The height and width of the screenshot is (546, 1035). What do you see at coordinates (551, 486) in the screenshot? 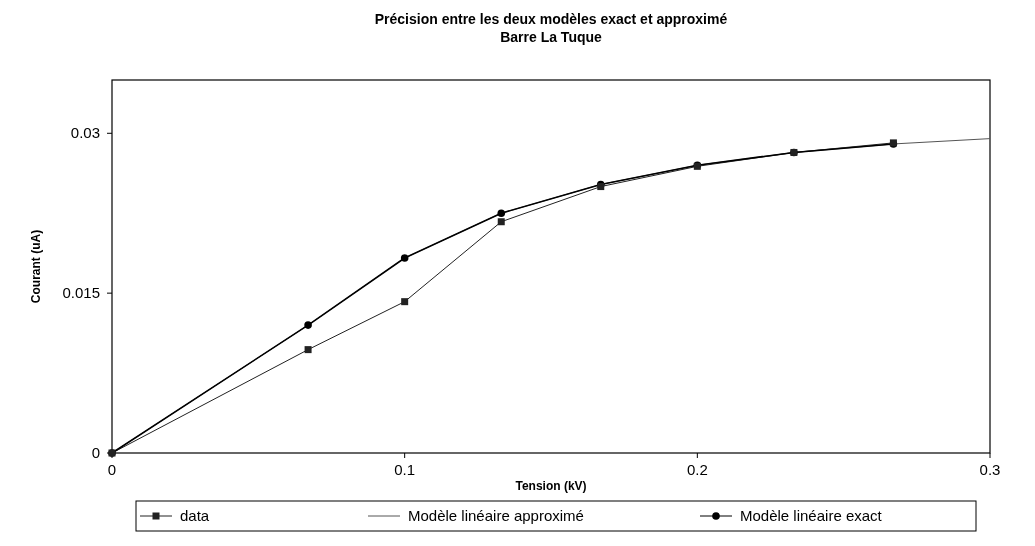
I see `x-axis-title: Tension (kV)` at bounding box center [551, 486].